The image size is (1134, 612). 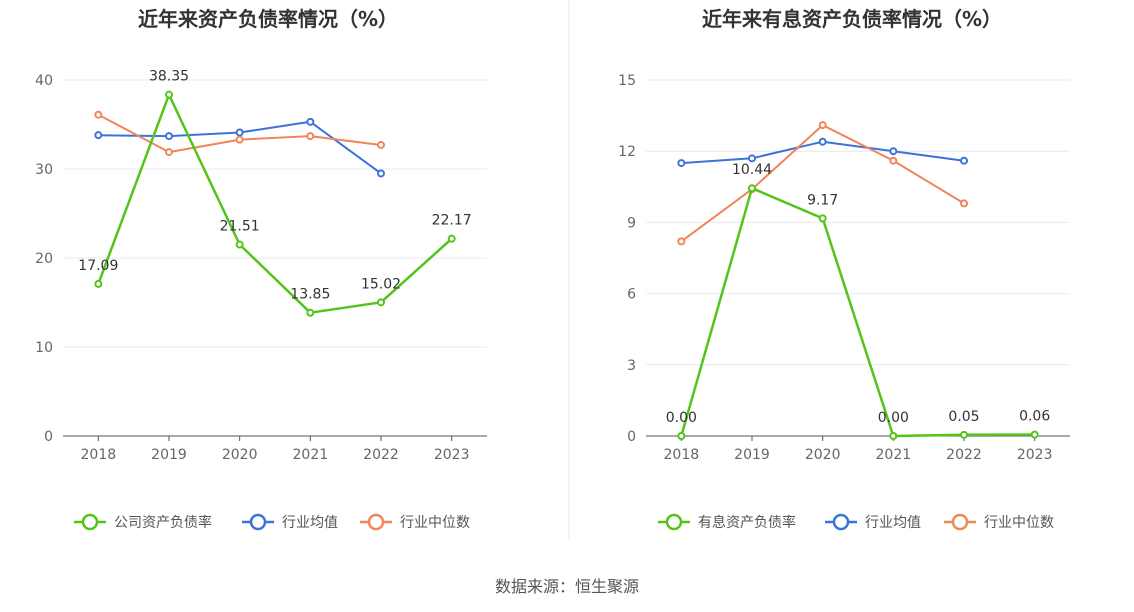 I want to click on data-source: 数据来源：恒生聚源, so click(x=567, y=586).